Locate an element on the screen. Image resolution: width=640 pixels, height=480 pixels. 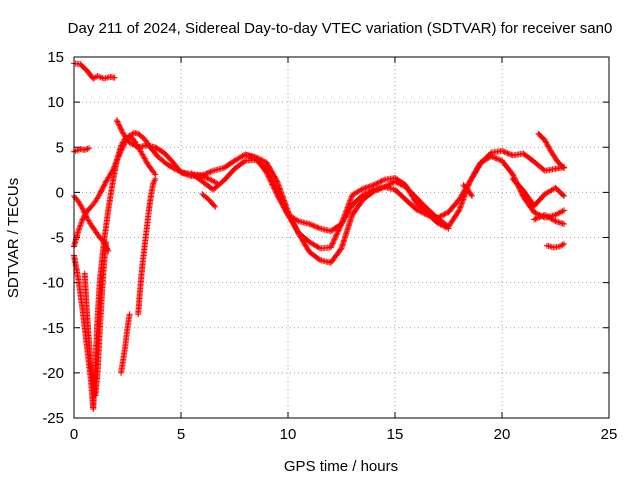
y-tick-label: -15 is located at coordinates (53, 328).